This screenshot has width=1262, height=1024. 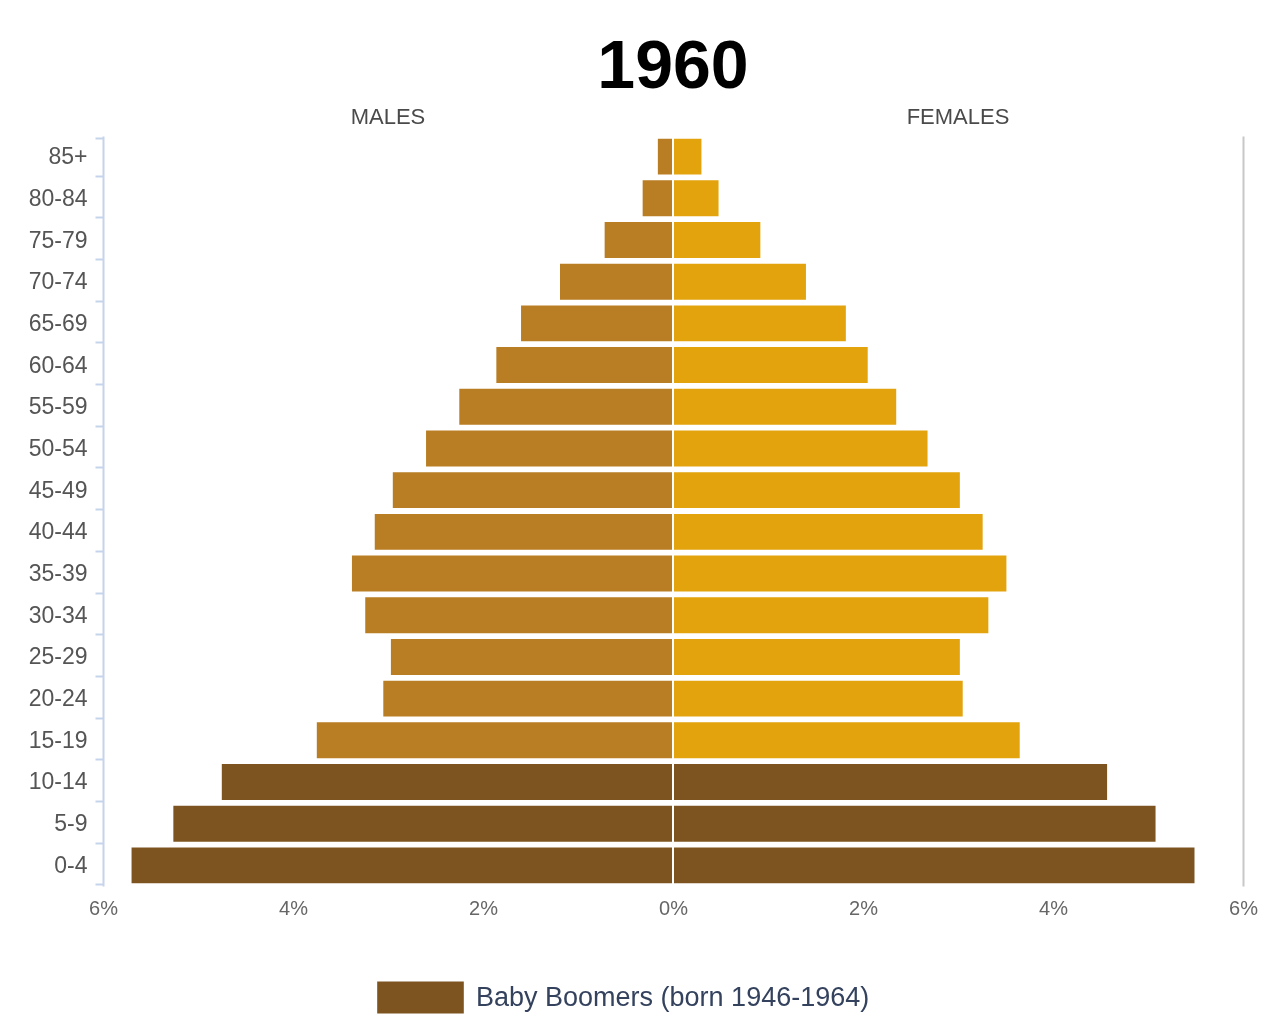 I want to click on y-tick-label: 30-34, so click(x=58, y=614).